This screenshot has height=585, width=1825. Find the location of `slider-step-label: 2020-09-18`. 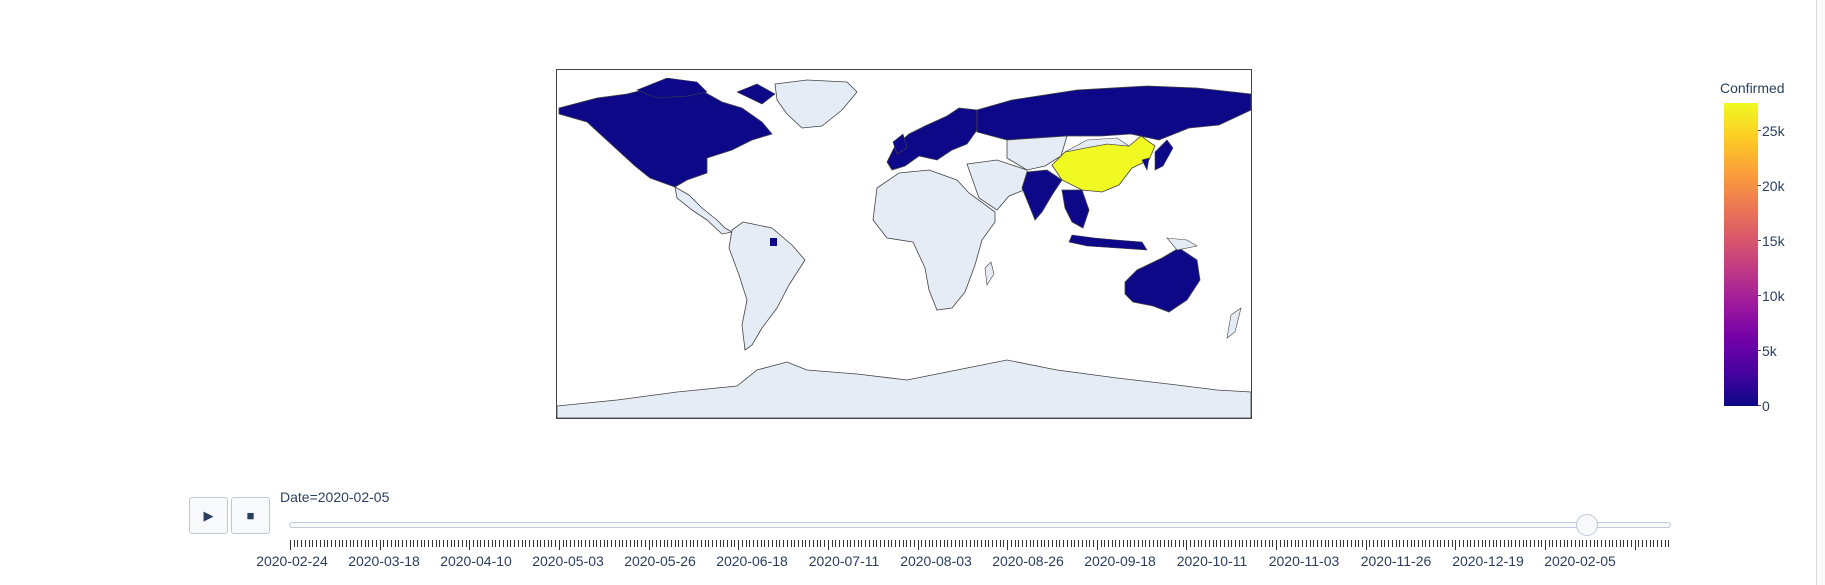

slider-step-label: 2020-09-18 is located at coordinates (1120, 561).